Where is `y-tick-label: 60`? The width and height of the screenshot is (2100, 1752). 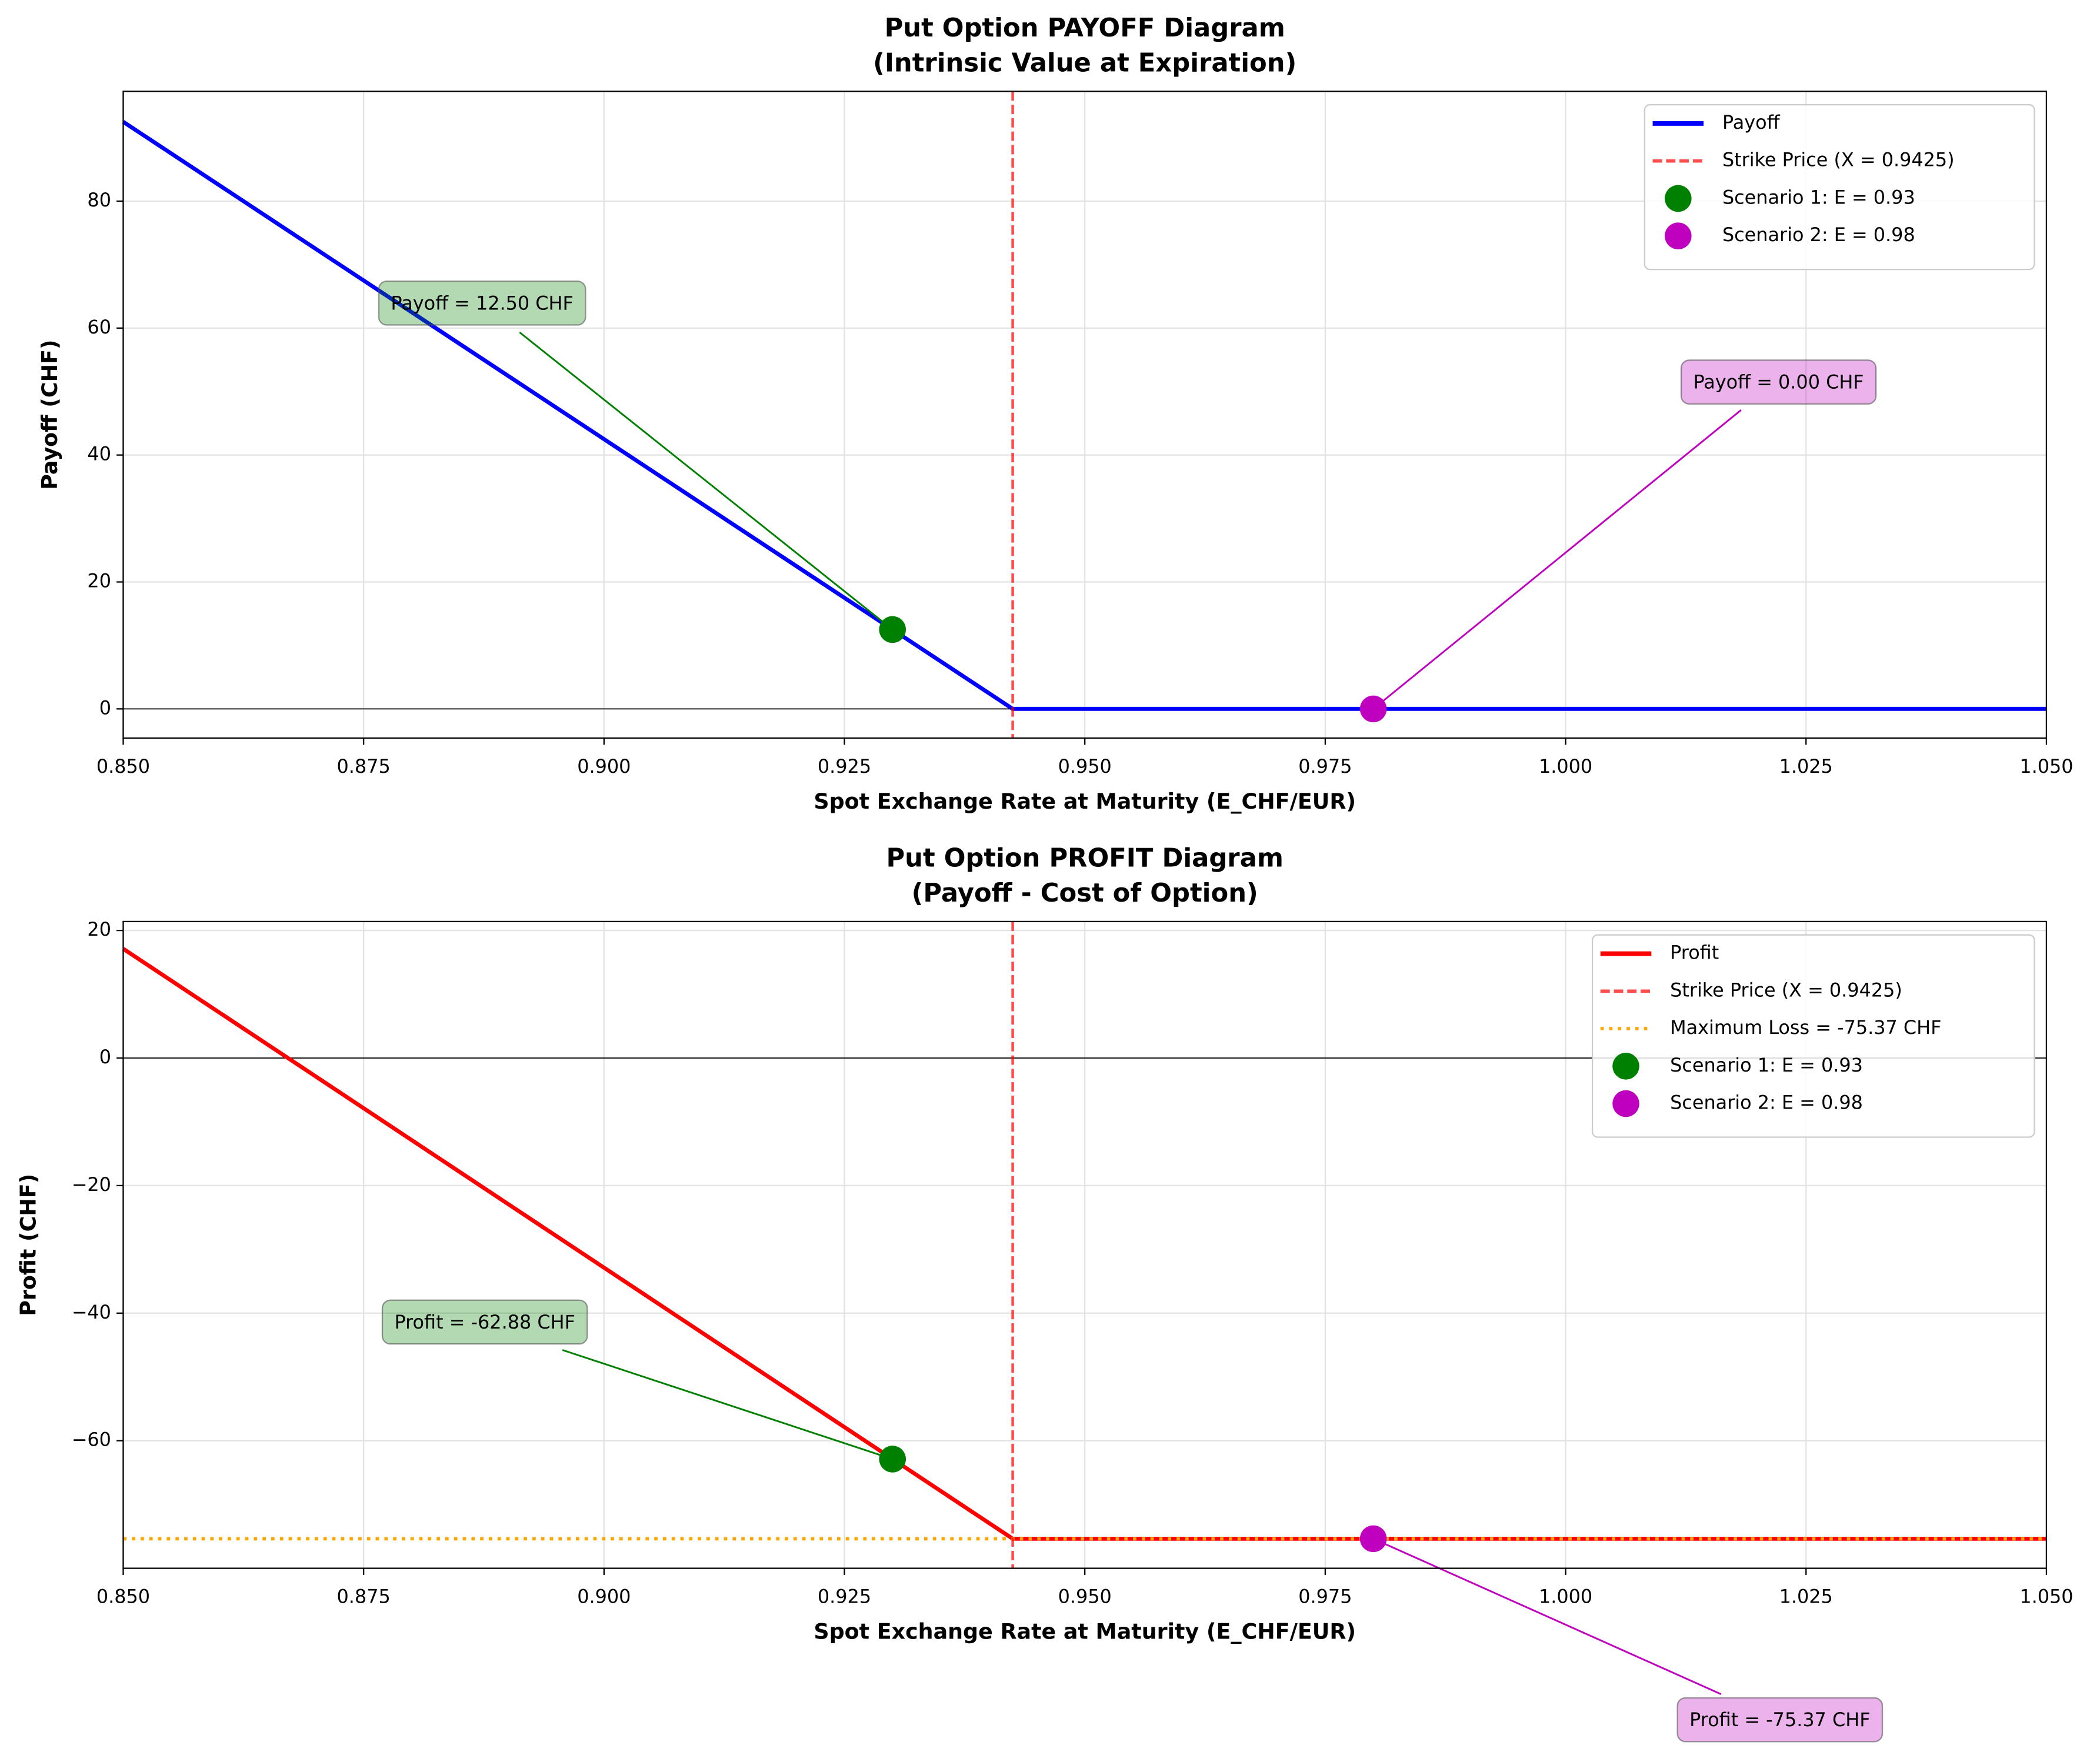 y-tick-label: 60 is located at coordinates (99, 327).